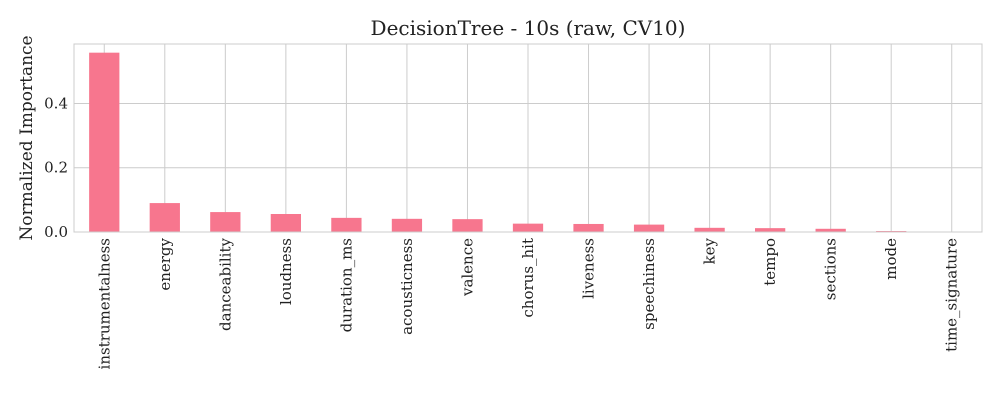  Describe the element at coordinates (709, 229) in the screenshot. I see `bar-key` at that location.